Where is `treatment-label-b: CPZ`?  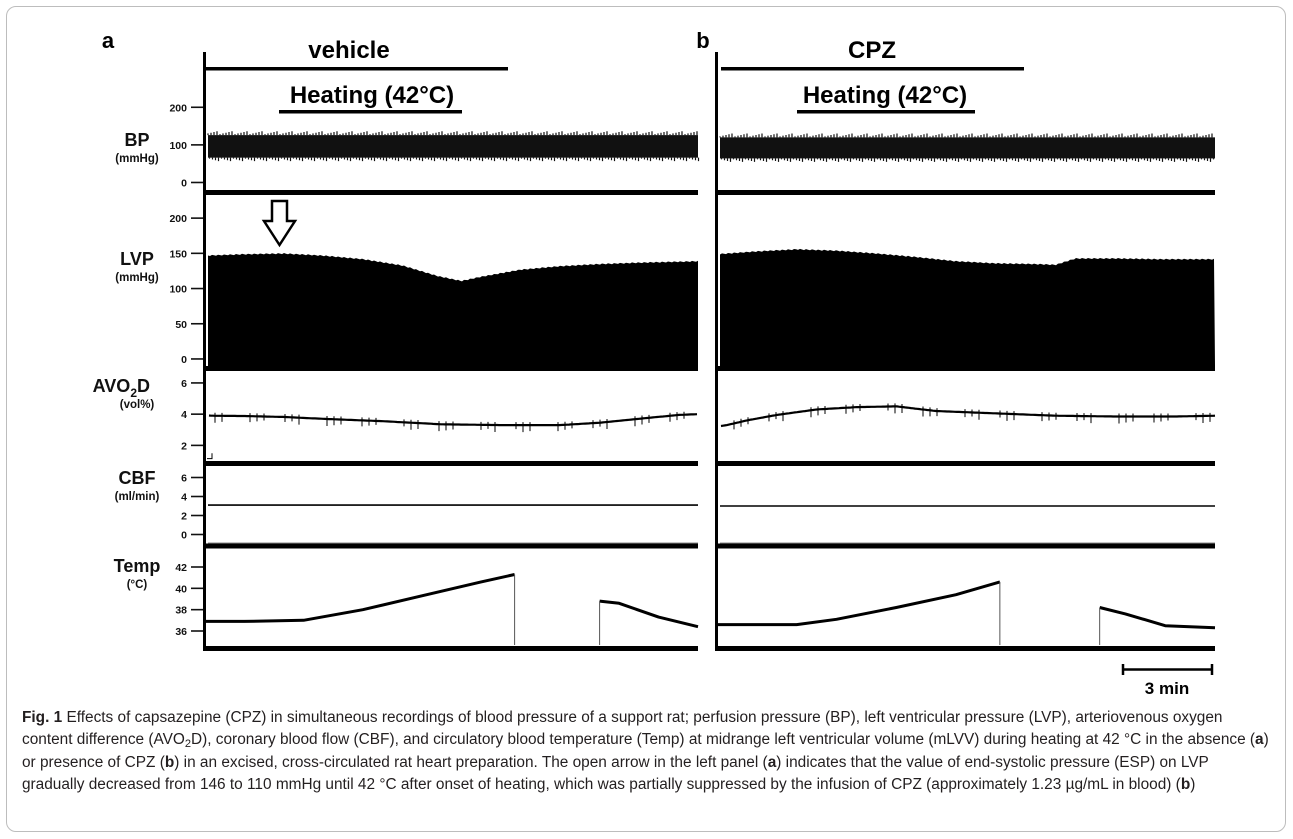 treatment-label-b: CPZ is located at coordinates (872, 50).